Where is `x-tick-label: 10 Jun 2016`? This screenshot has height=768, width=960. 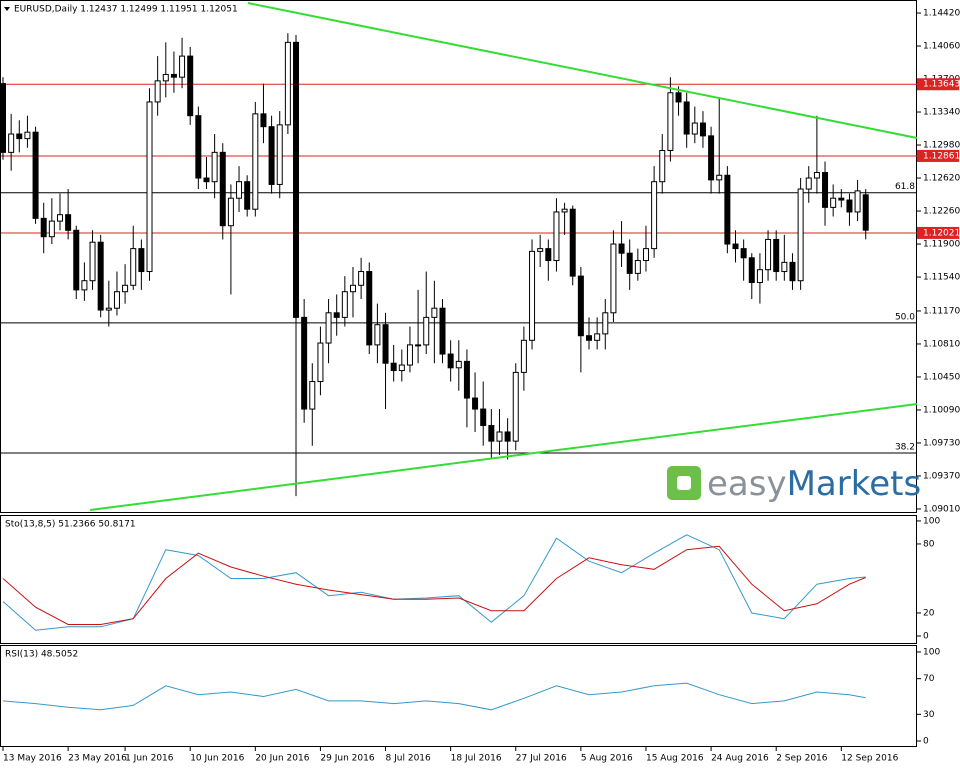
x-tick-label: 10 Jun 2016 is located at coordinates (217, 759).